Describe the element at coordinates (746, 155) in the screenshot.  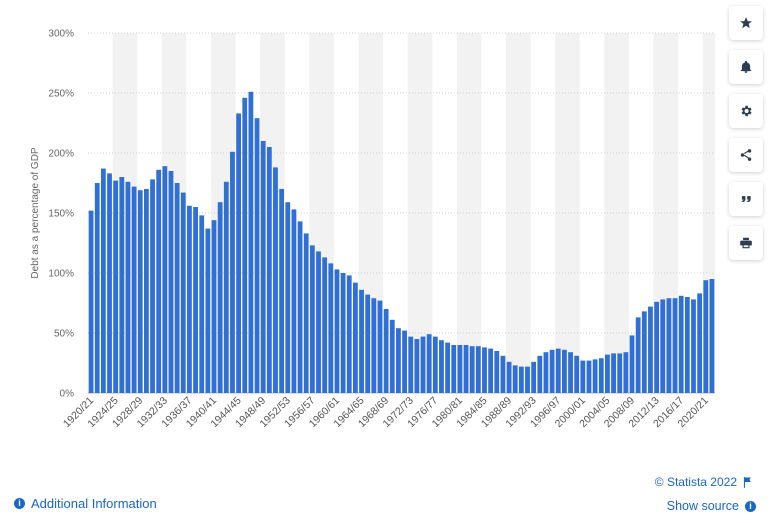
I see `share-button` at that location.